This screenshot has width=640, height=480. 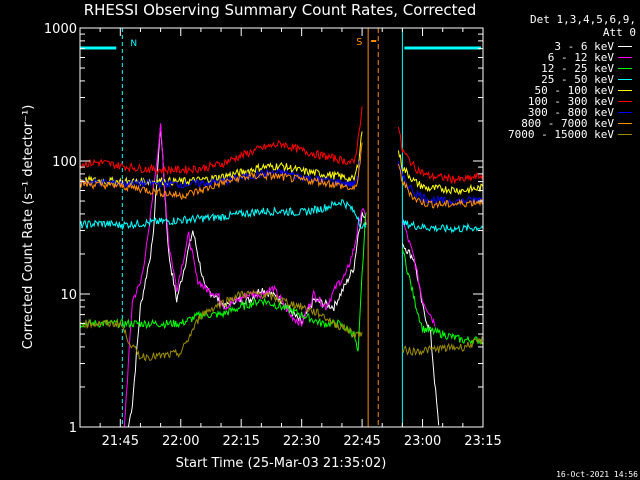 What do you see at coordinates (597, 474) in the screenshot?
I see `generated-timestamp: 16-Oct-2021 14:56` at bounding box center [597, 474].